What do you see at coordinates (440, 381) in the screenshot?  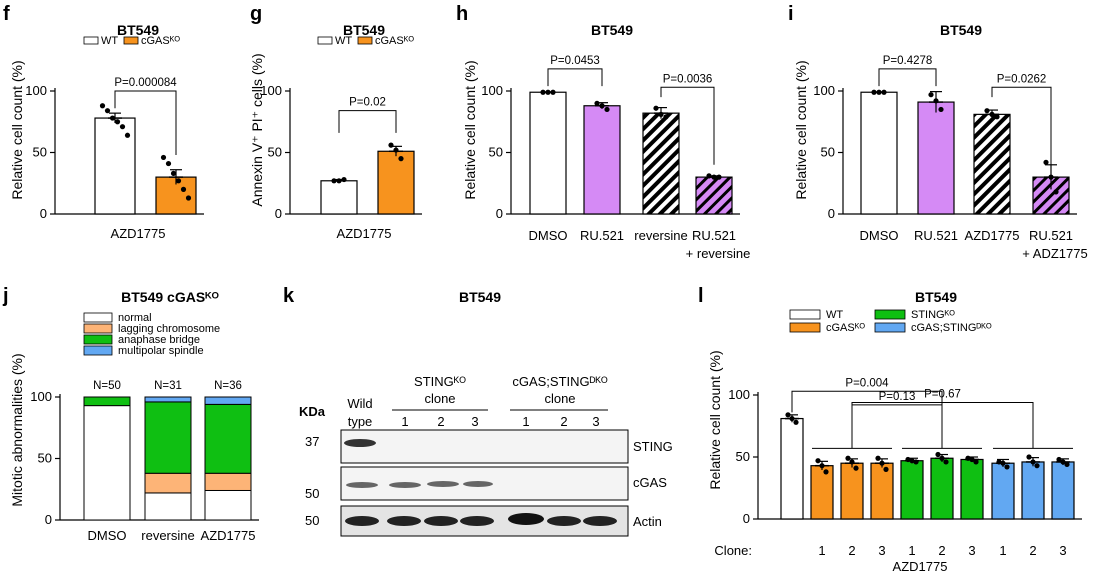 I see `sting-ko-header: STINGᴷᴼ` at bounding box center [440, 381].